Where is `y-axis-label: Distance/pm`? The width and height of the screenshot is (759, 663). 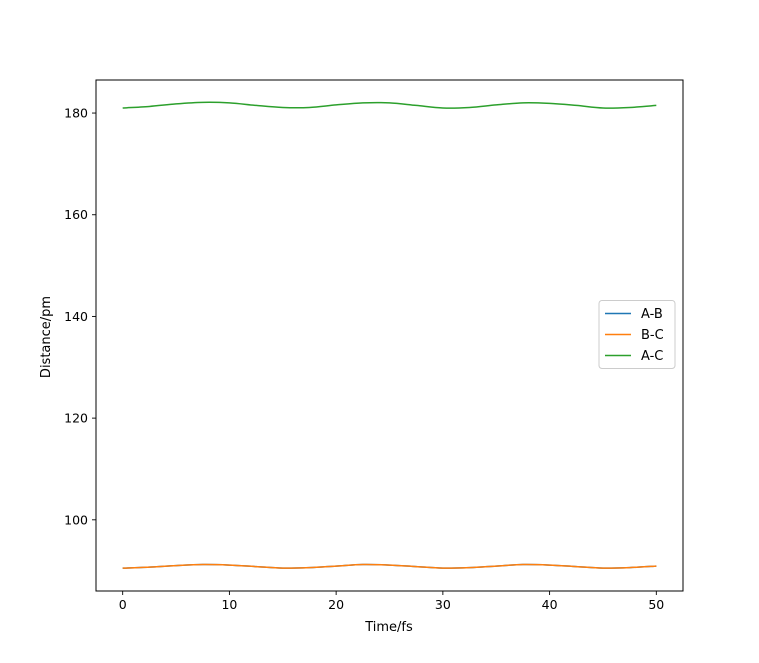
y-axis-label: Distance/pm is located at coordinates (46, 337).